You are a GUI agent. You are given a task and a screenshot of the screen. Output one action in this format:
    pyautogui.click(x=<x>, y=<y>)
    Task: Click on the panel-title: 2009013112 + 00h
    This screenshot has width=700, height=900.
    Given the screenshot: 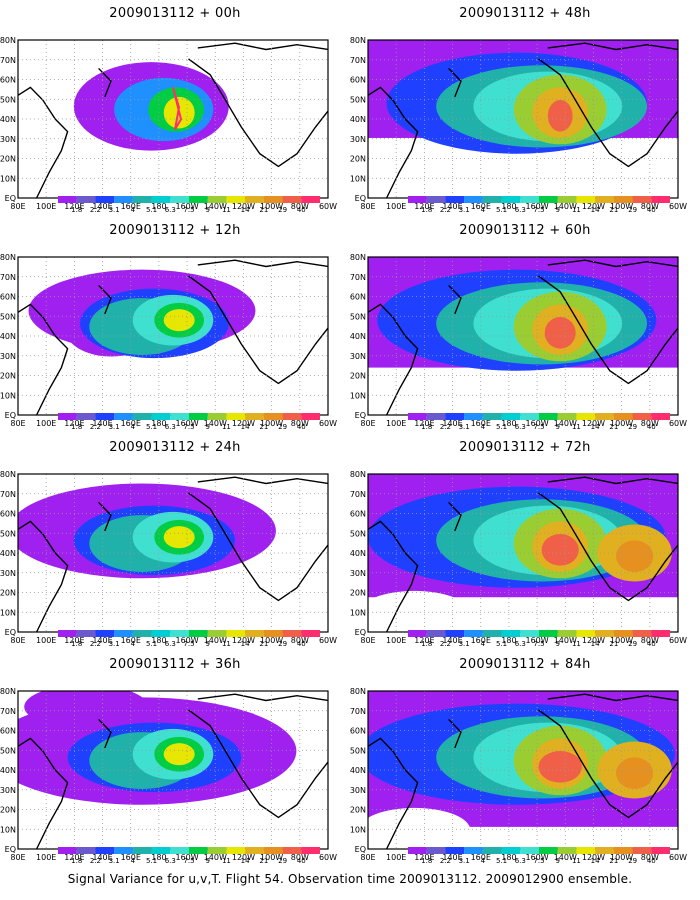 What is the action you would take?
    pyautogui.click(x=175, y=13)
    